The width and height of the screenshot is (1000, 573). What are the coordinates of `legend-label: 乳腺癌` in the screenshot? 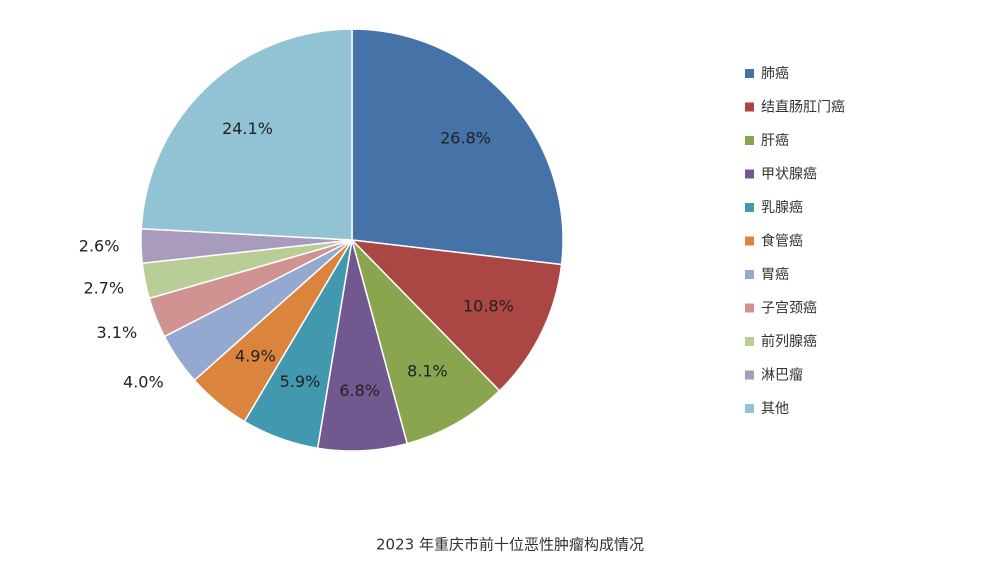 It's located at (782, 208).